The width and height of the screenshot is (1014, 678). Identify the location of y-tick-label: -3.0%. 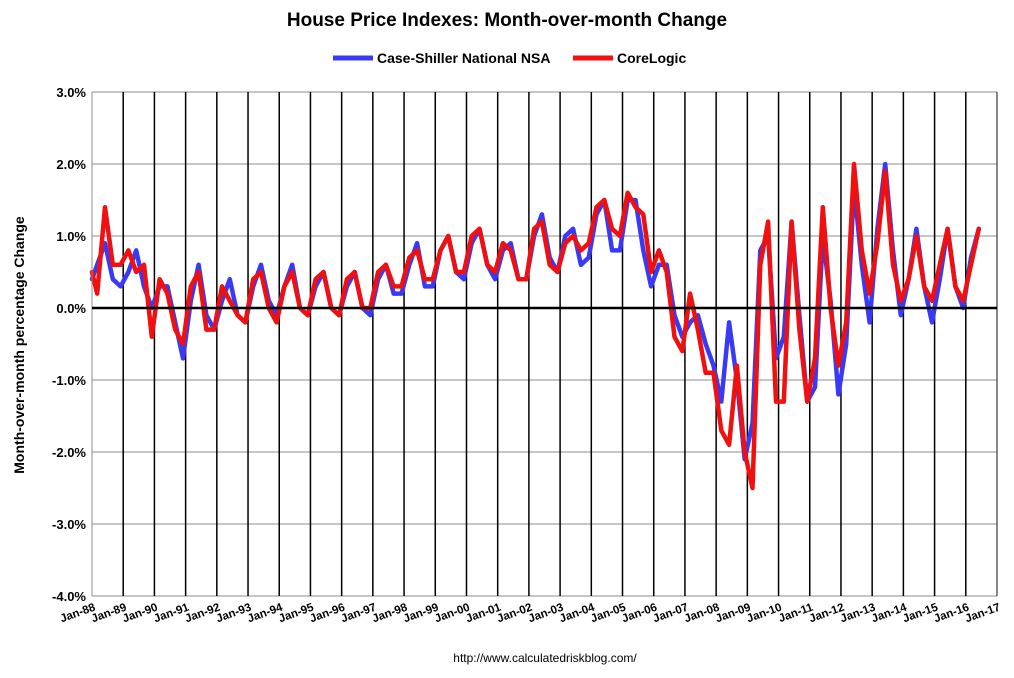
(69, 524).